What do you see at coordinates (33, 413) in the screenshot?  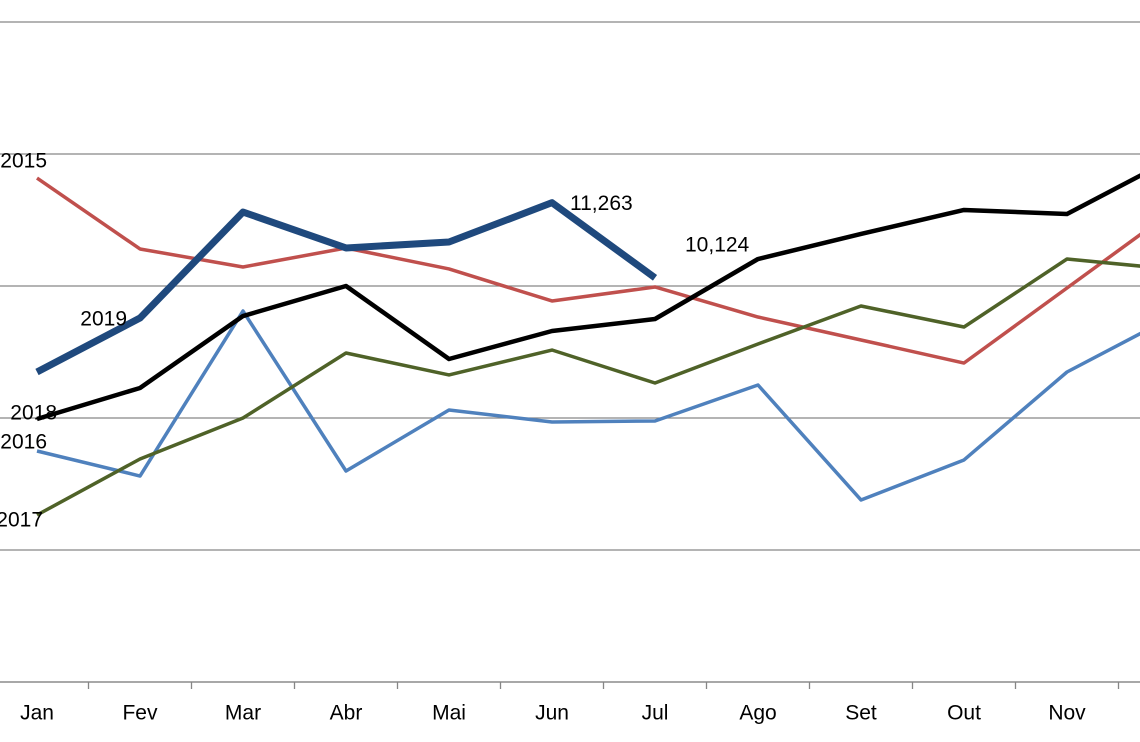 I see `series-label: 2018` at bounding box center [33, 413].